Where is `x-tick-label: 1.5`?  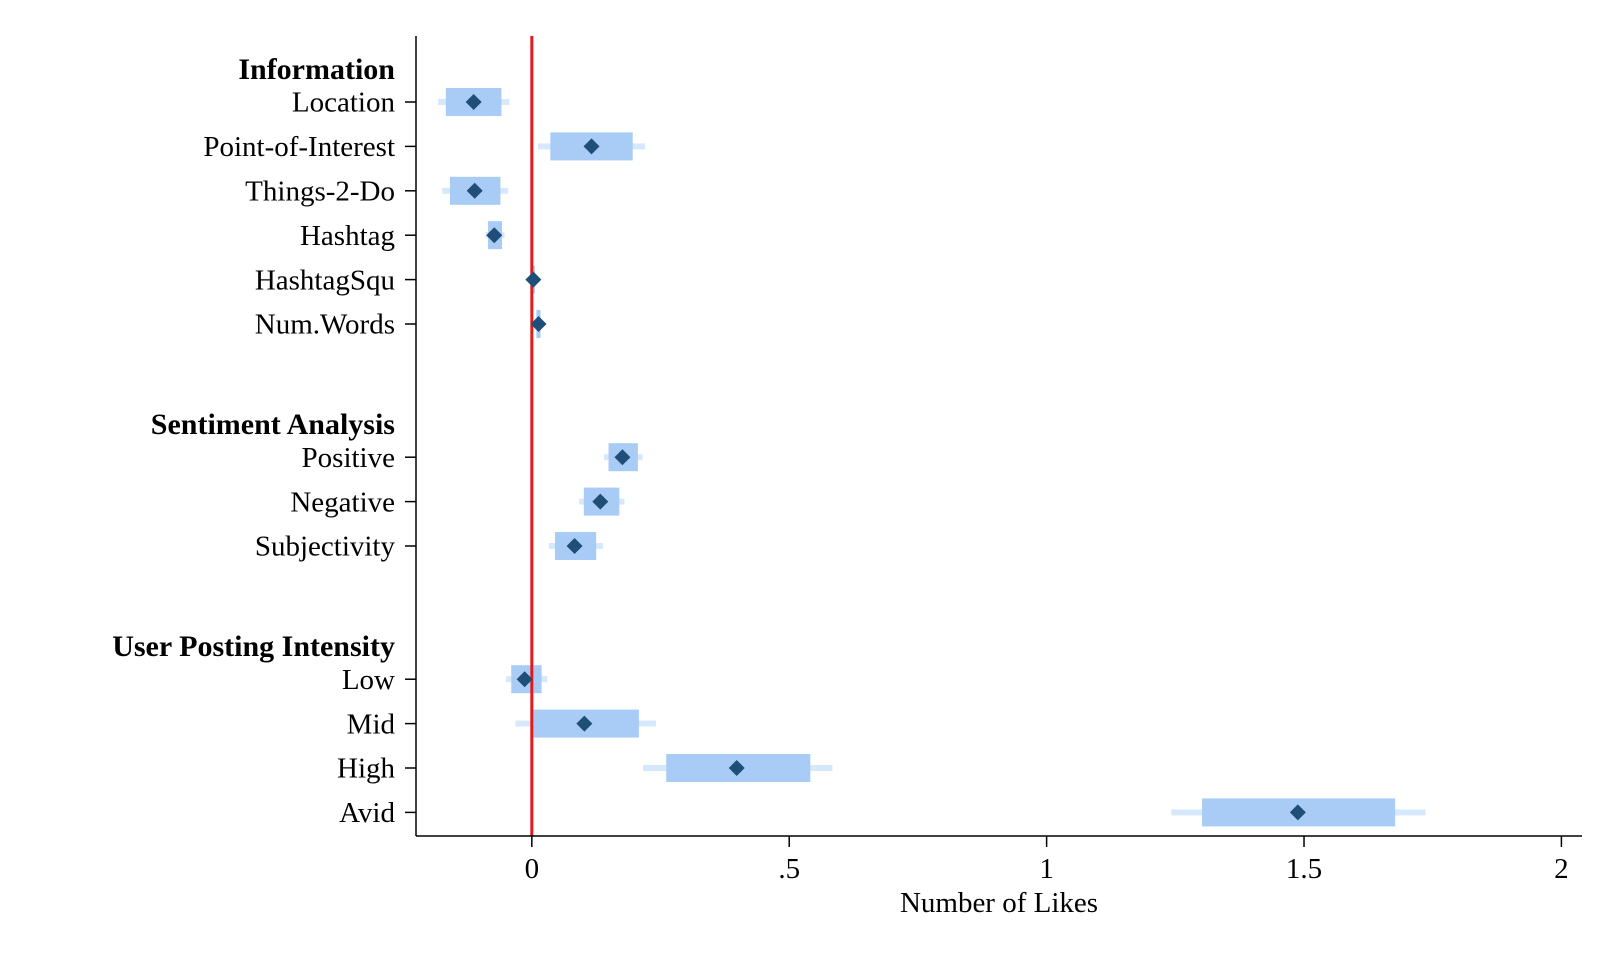
x-tick-label: 1.5 is located at coordinates (1304, 869).